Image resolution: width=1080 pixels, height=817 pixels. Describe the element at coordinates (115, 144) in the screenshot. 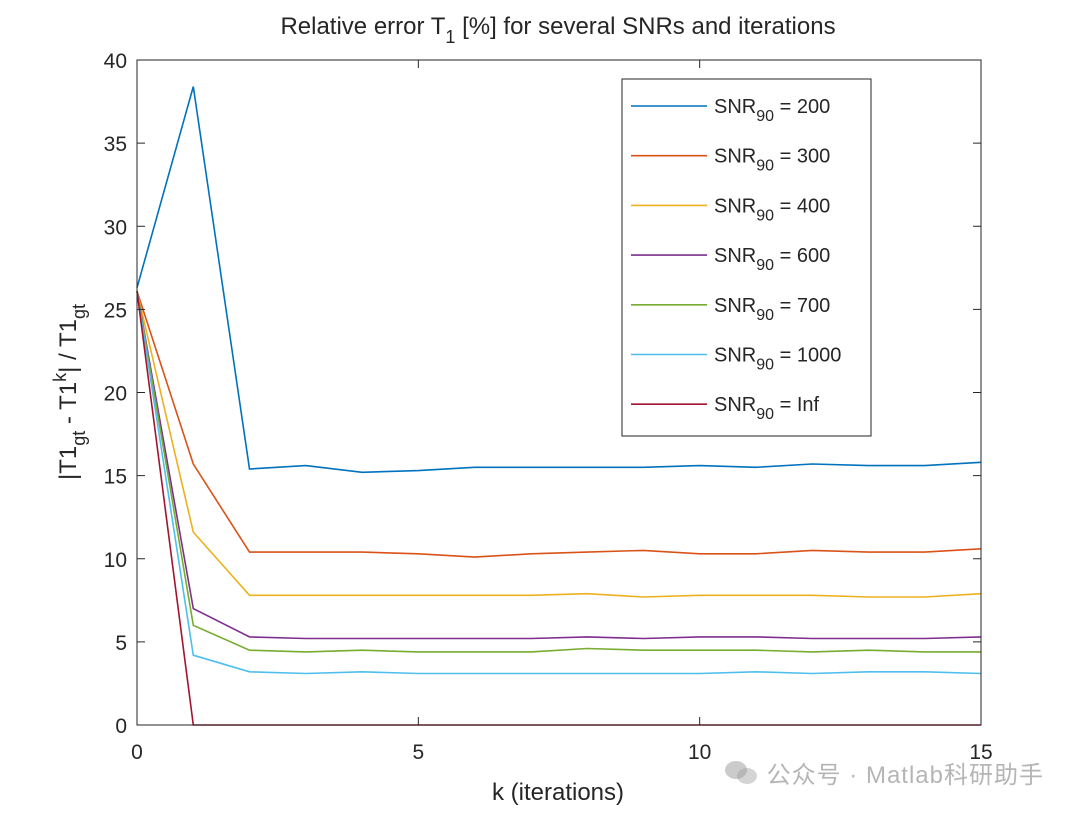

I see `y-tick-label: 35` at that location.